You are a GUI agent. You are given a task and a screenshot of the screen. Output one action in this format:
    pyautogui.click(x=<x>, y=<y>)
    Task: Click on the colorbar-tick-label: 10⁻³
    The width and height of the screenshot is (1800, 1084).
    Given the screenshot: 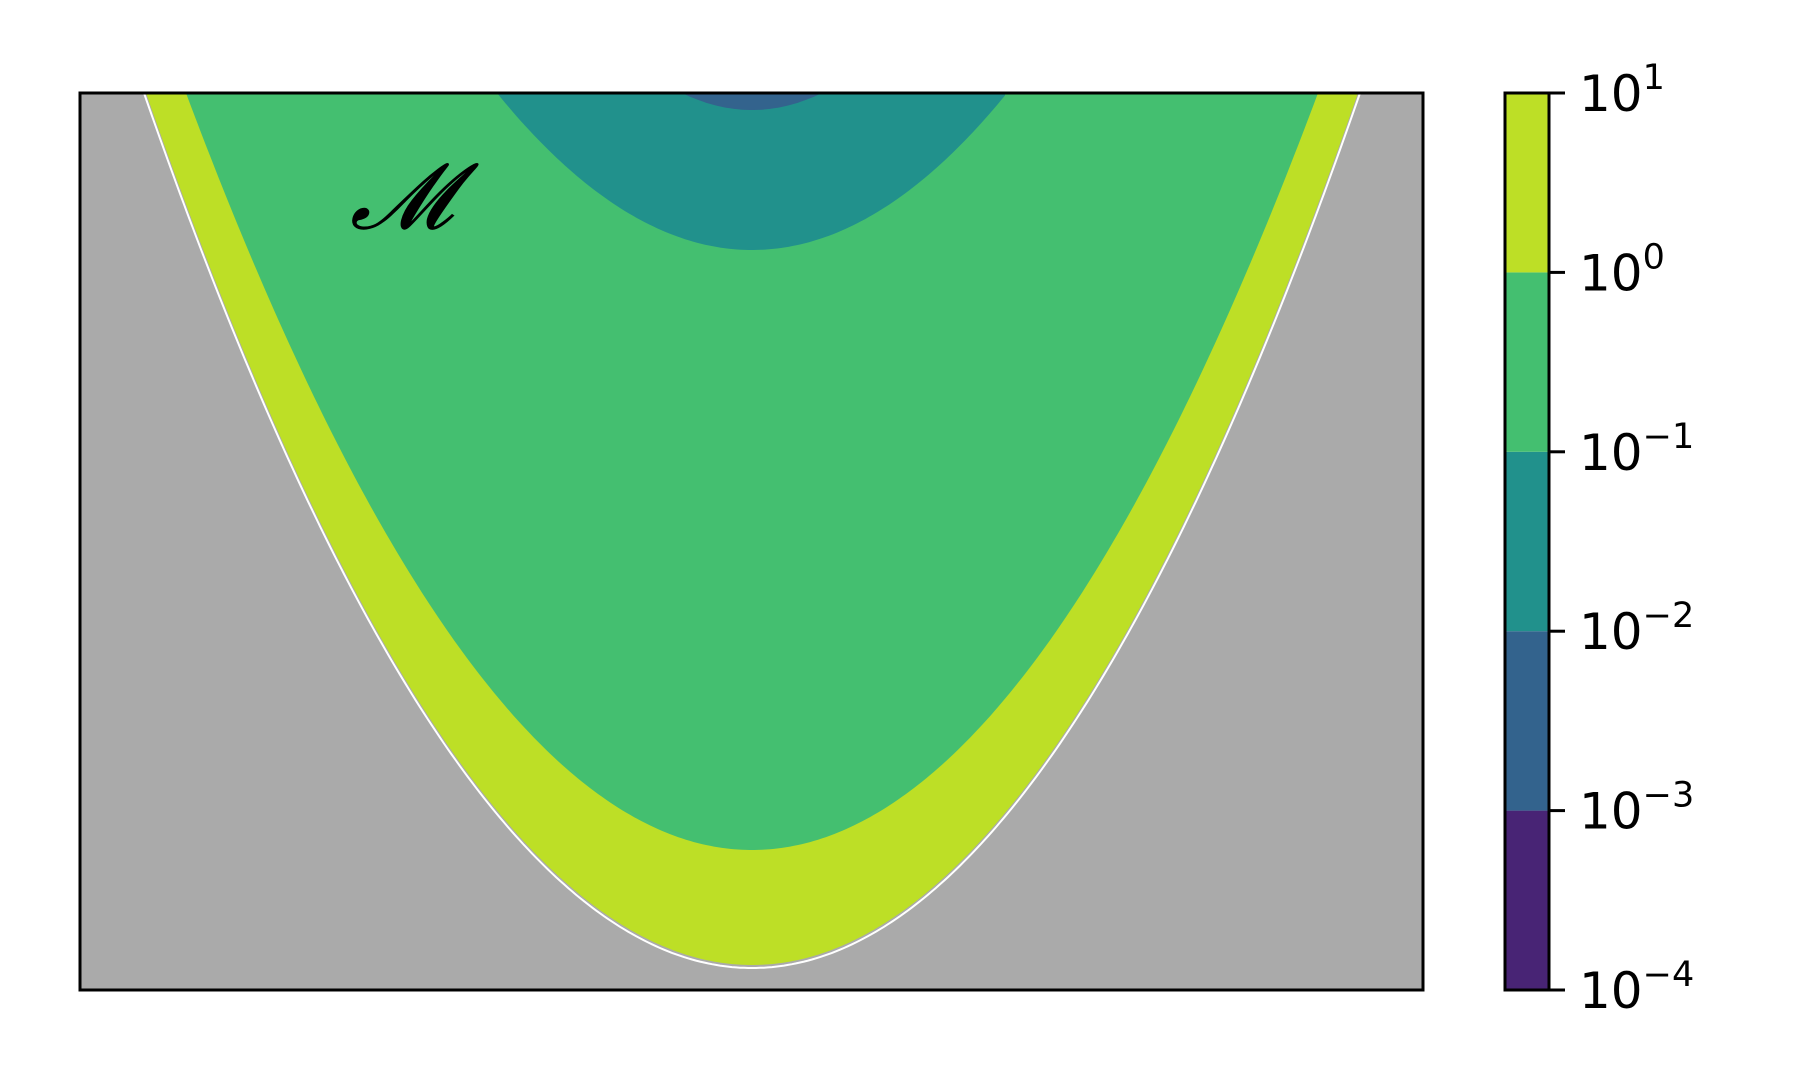 What is the action you would take?
    pyautogui.click(x=1636, y=808)
    